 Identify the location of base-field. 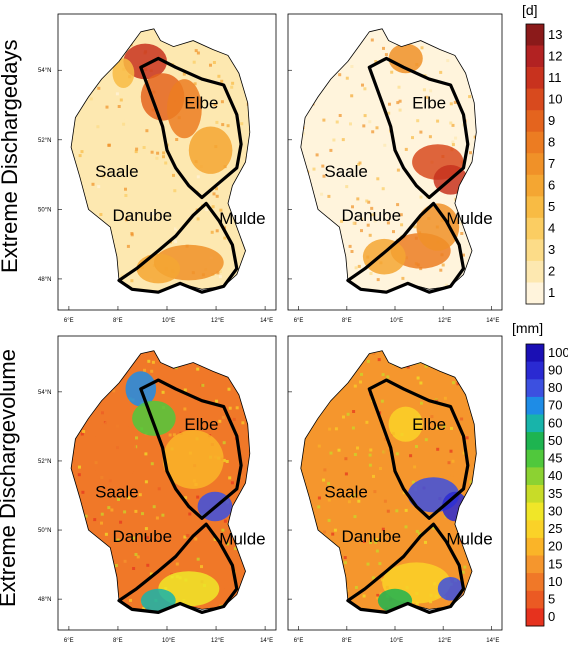
(160, 160).